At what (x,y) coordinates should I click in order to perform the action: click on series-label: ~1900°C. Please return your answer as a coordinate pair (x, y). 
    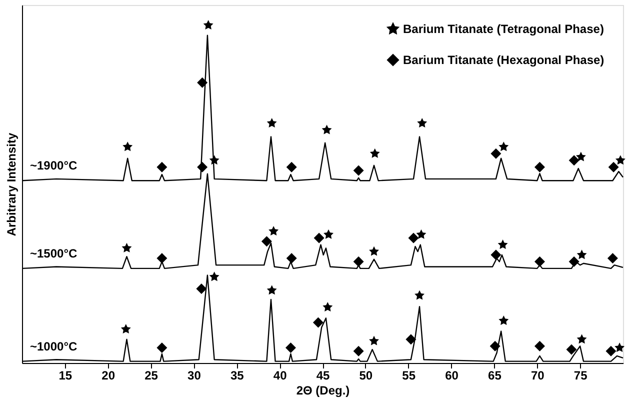
    Looking at the image, I should click on (54, 165).